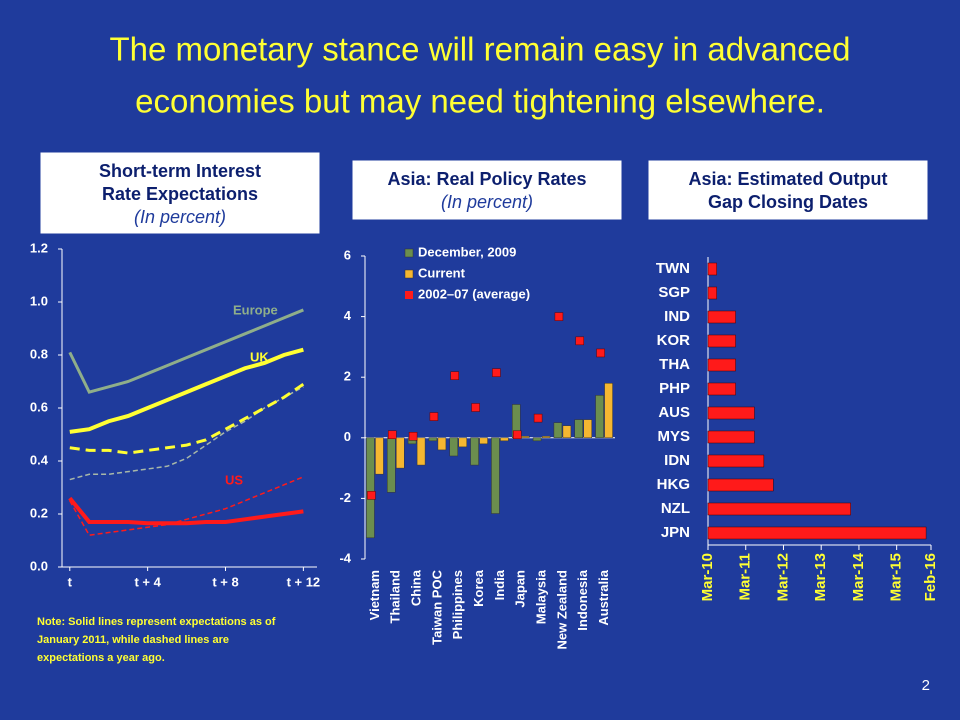 This screenshot has height=720, width=960. Describe the element at coordinates (347, 376) in the screenshot. I see `y-tick-label: 2` at that location.